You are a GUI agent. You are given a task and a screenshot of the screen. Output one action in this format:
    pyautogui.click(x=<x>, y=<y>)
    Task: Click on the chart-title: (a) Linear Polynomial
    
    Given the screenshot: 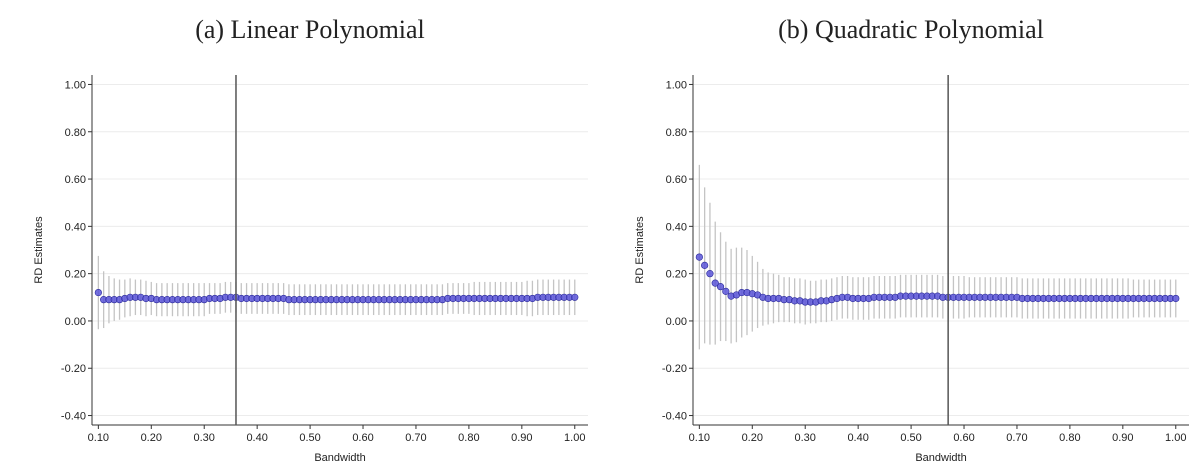 What is the action you would take?
    pyautogui.click(x=310, y=29)
    